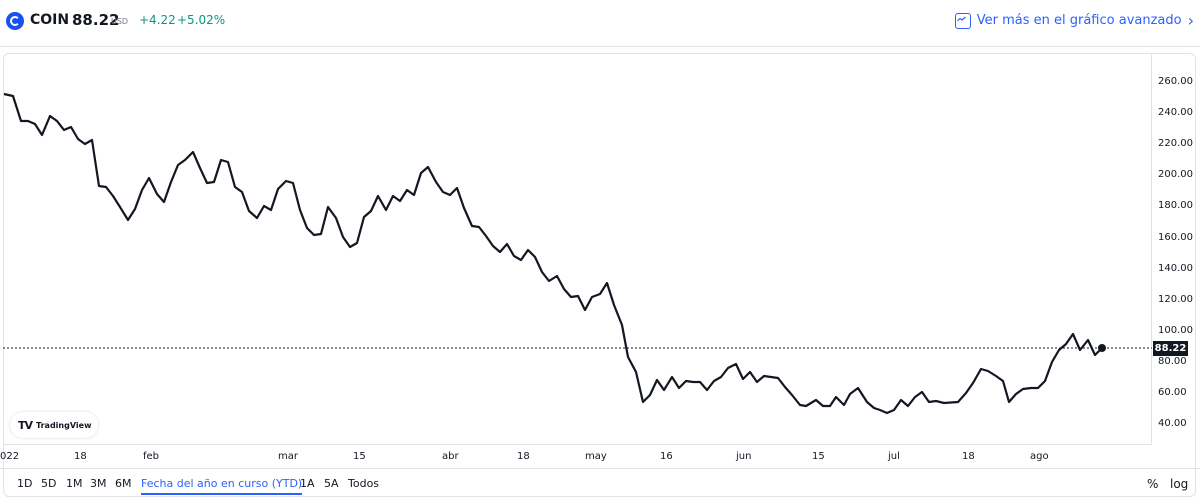  What do you see at coordinates (25, 483) in the screenshot?
I see `range-1d: 1D` at bounding box center [25, 483].